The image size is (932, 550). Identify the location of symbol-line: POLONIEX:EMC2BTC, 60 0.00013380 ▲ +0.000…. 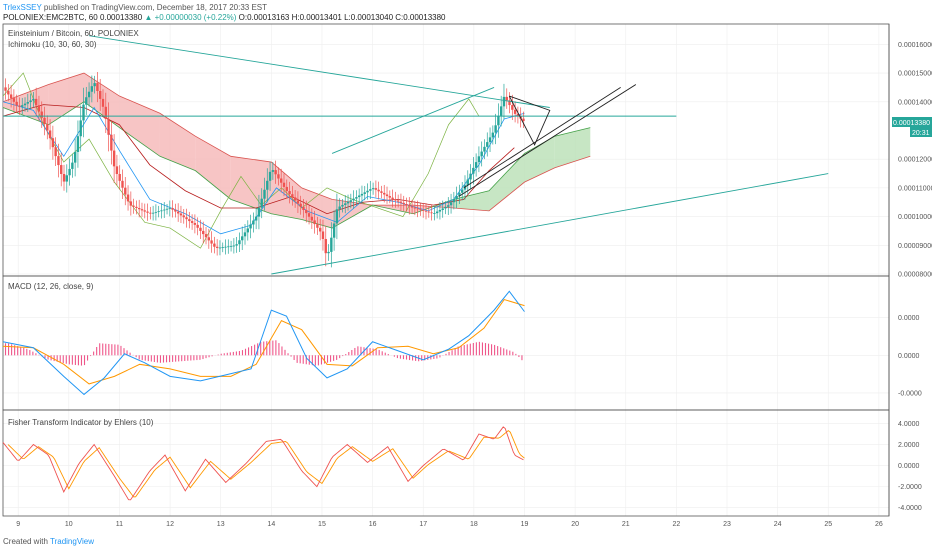
(224, 17).